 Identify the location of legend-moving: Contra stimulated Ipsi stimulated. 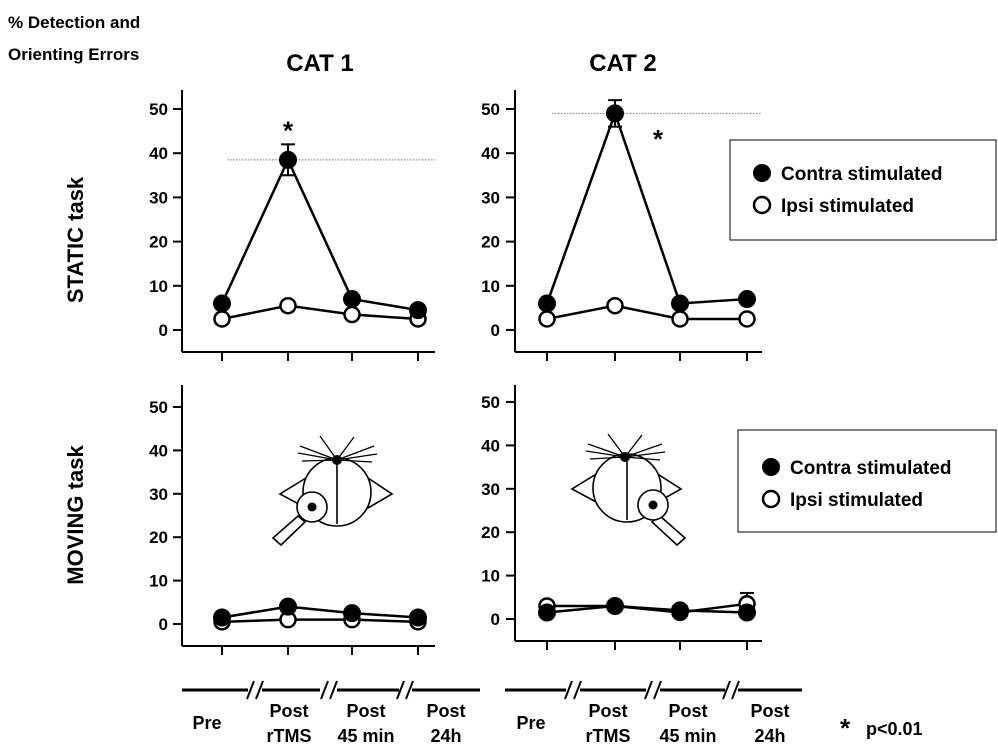
(867, 481).